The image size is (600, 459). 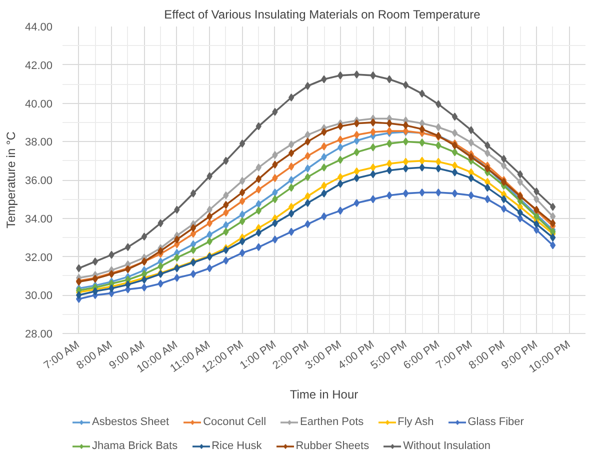 I want to click on legend-label: Coconut Cell, so click(x=234, y=422).